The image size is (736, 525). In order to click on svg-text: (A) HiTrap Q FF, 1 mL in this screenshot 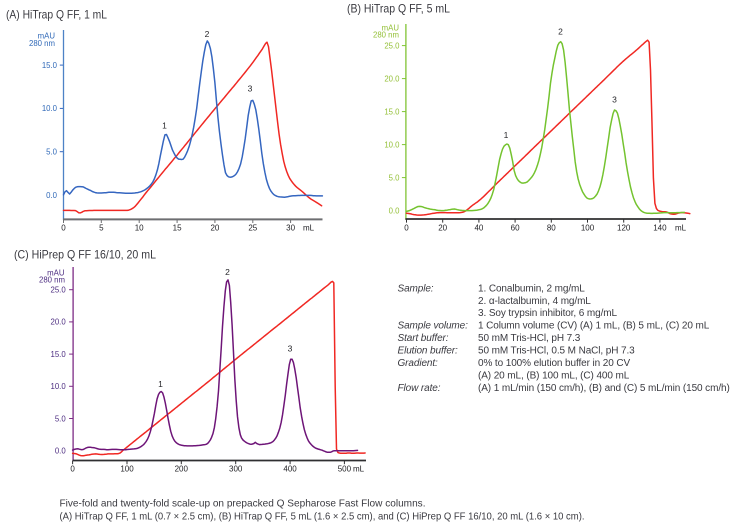, I will do `click(56, 14)`.